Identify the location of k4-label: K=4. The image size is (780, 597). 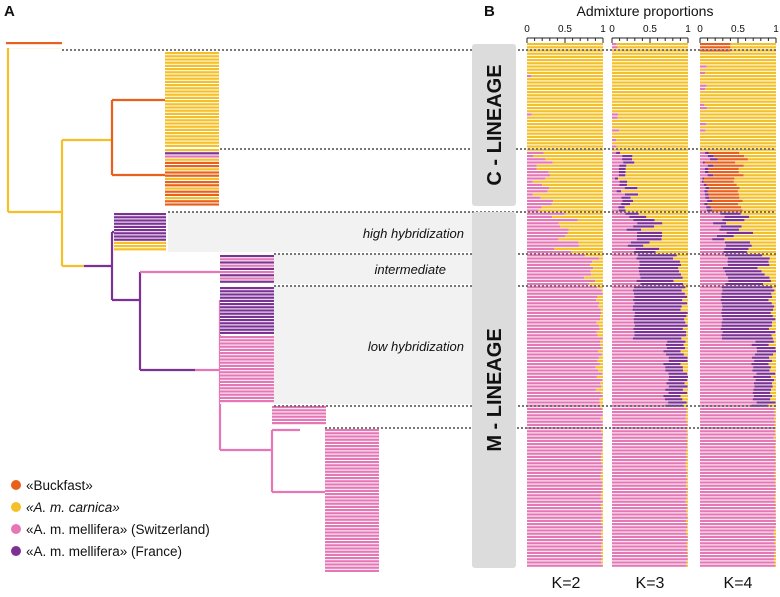
(738, 583).